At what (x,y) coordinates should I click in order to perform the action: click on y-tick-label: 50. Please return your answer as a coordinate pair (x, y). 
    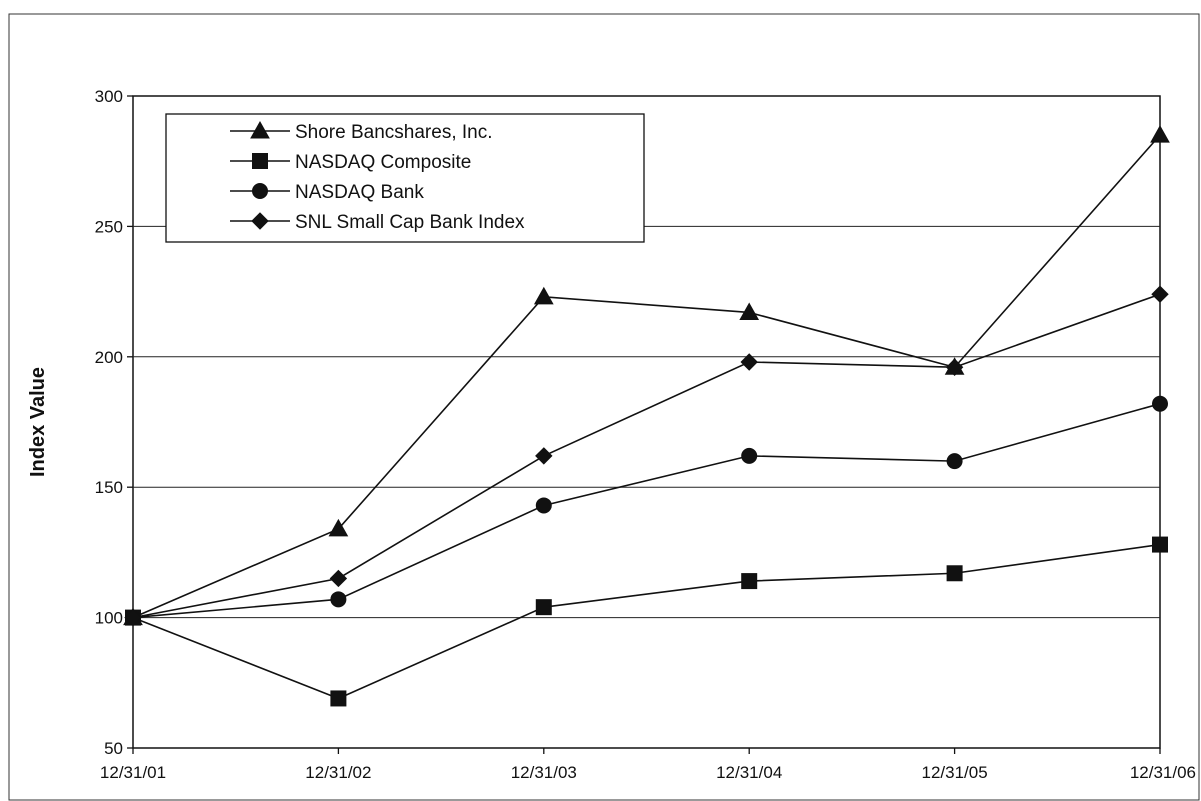
    Looking at the image, I should click on (113, 748).